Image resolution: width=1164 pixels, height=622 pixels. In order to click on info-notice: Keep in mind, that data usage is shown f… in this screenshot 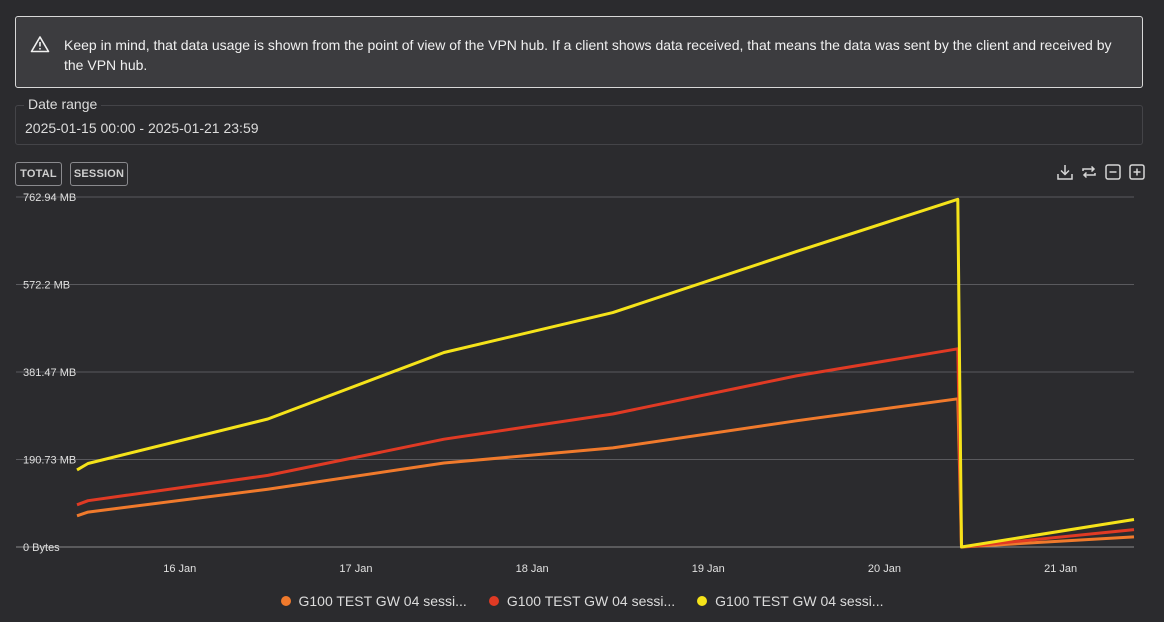, I will do `click(579, 52)`.